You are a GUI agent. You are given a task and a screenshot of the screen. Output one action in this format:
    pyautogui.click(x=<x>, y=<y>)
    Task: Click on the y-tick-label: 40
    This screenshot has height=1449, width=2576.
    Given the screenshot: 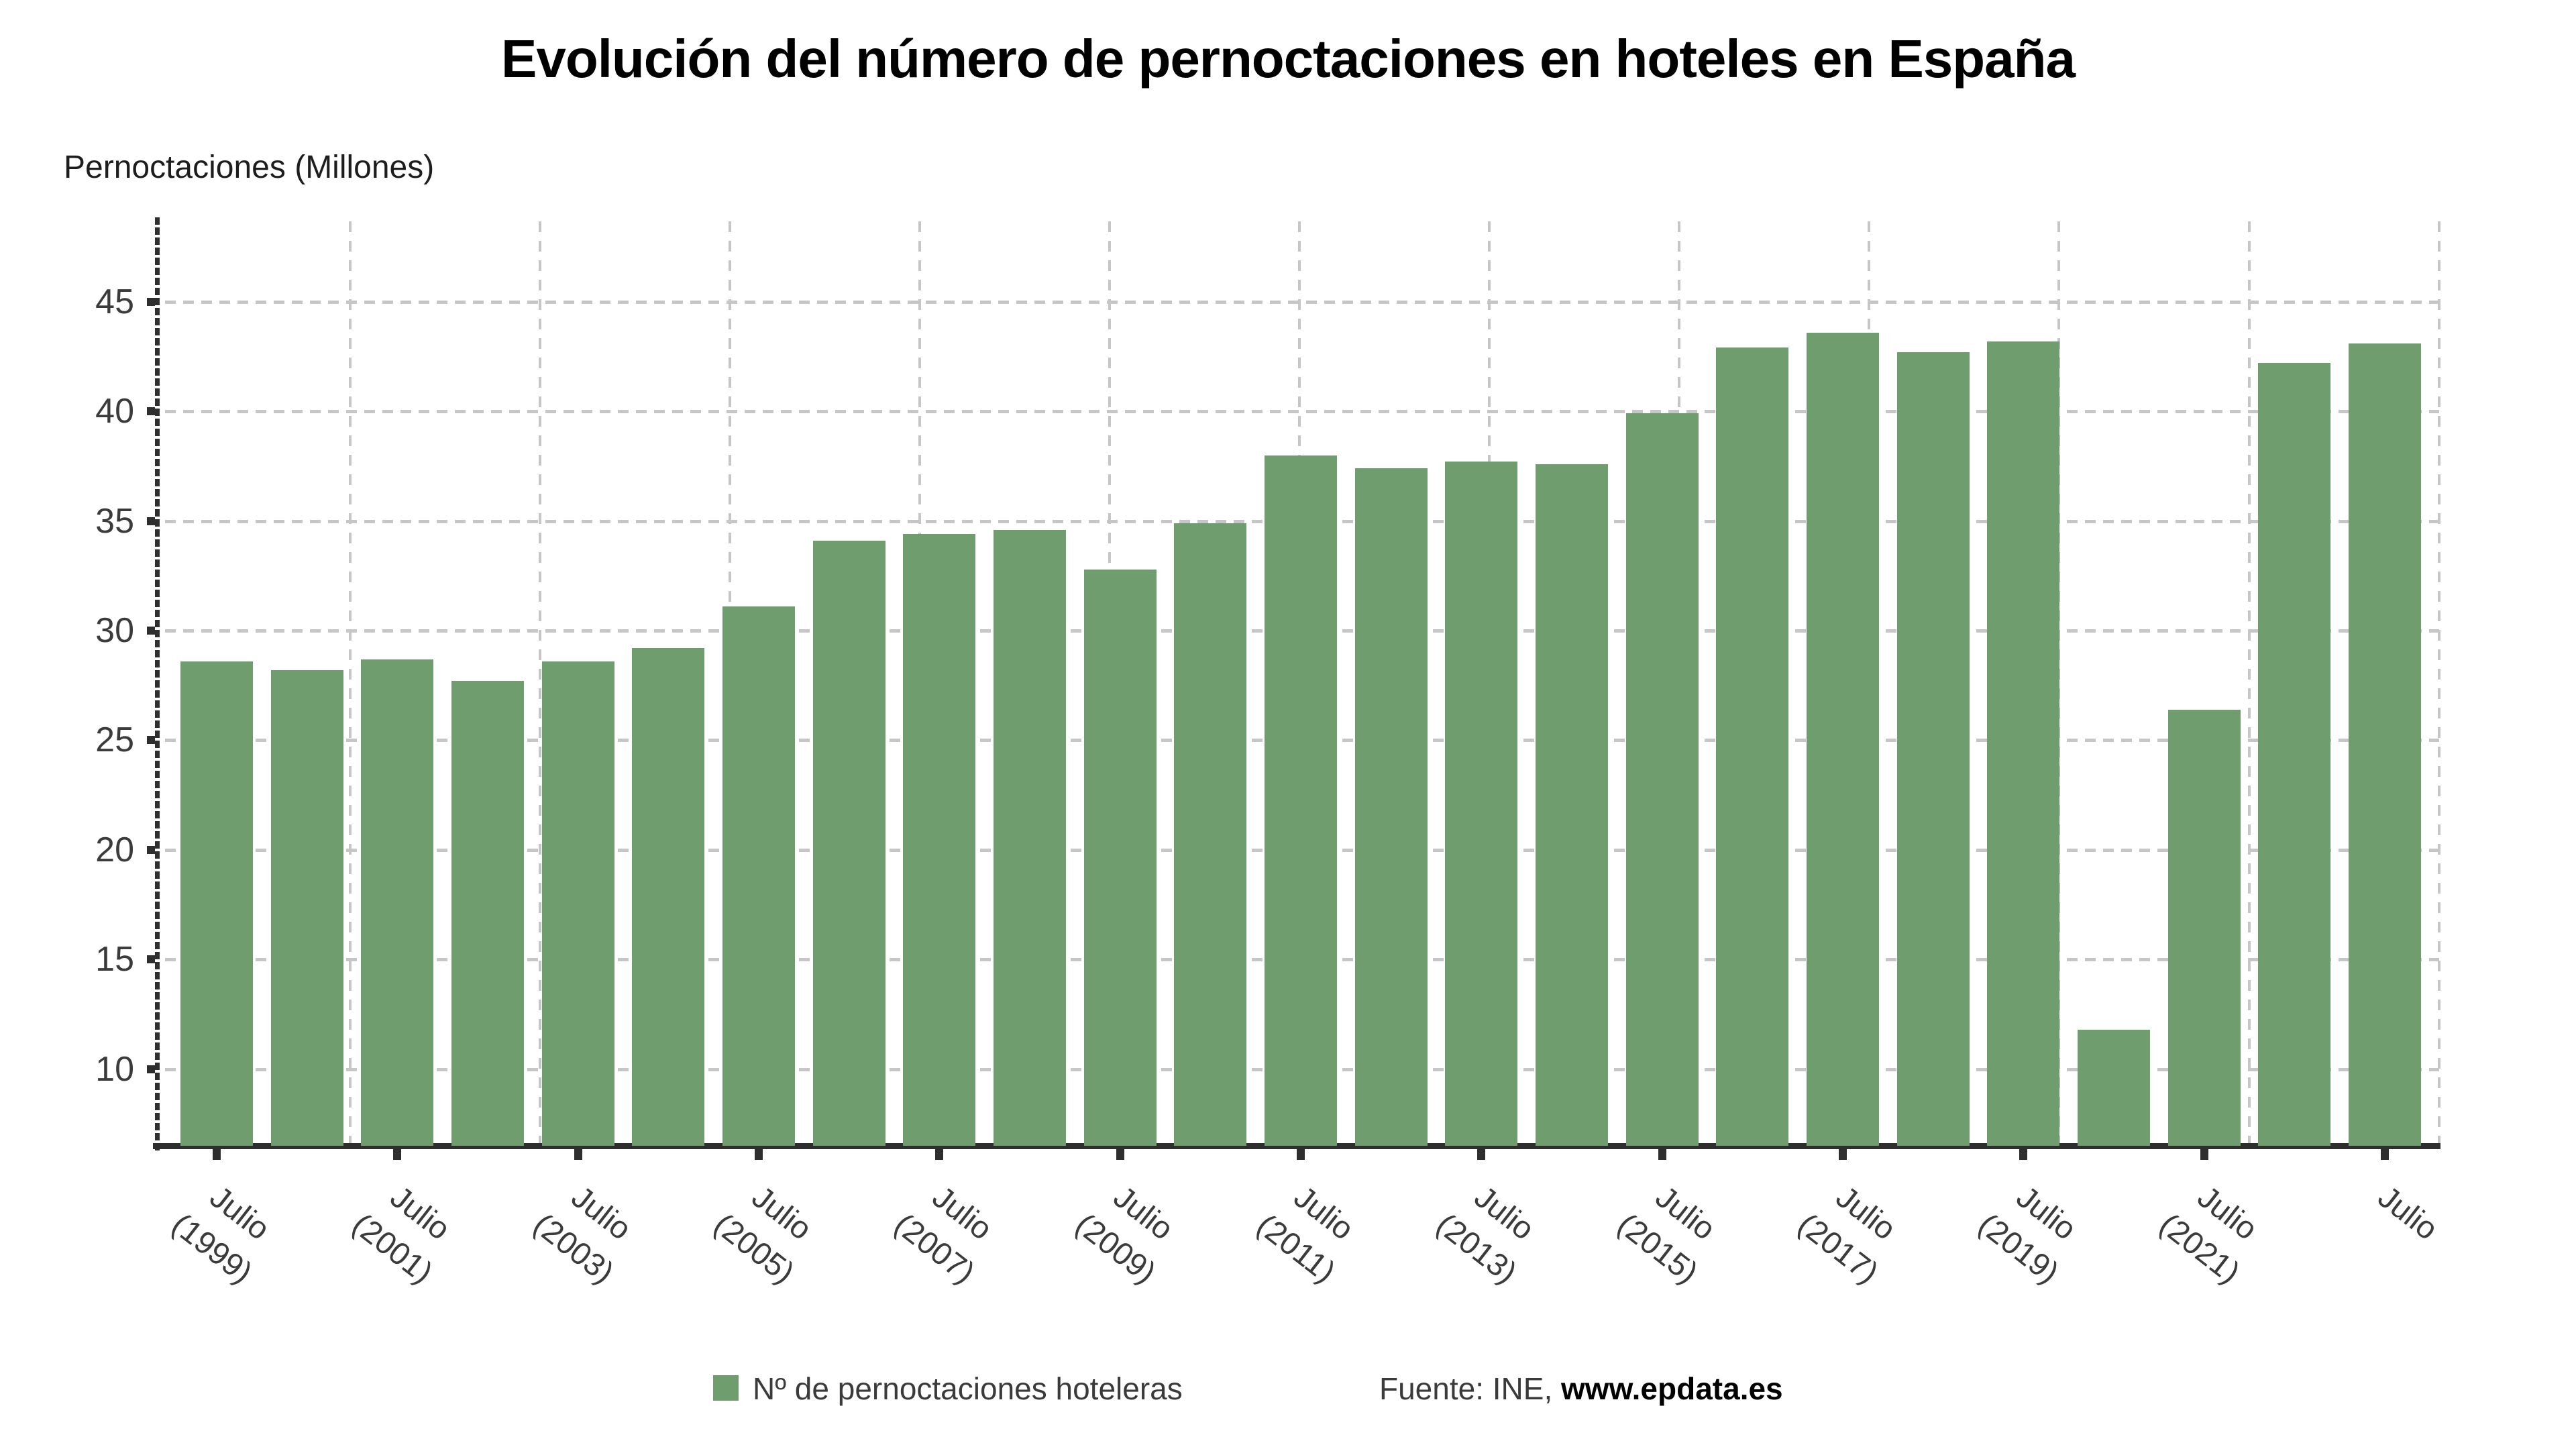 What is the action you would take?
    pyautogui.click(x=114, y=411)
    